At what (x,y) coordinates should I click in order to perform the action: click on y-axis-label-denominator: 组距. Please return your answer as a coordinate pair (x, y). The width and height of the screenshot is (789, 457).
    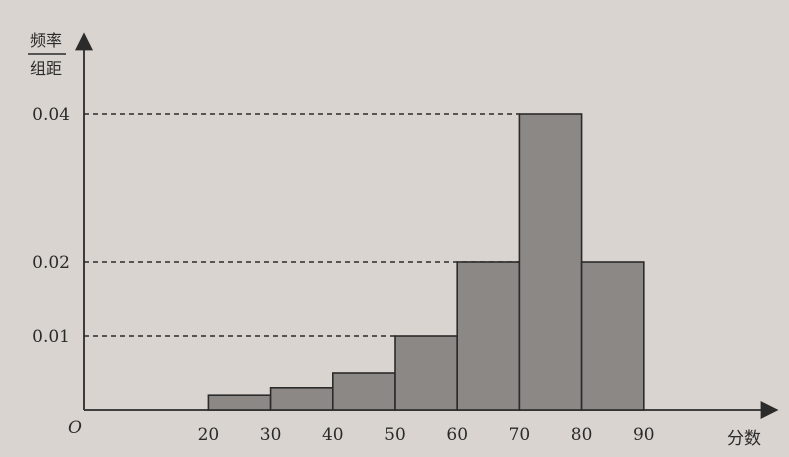
    Looking at the image, I should click on (46, 68).